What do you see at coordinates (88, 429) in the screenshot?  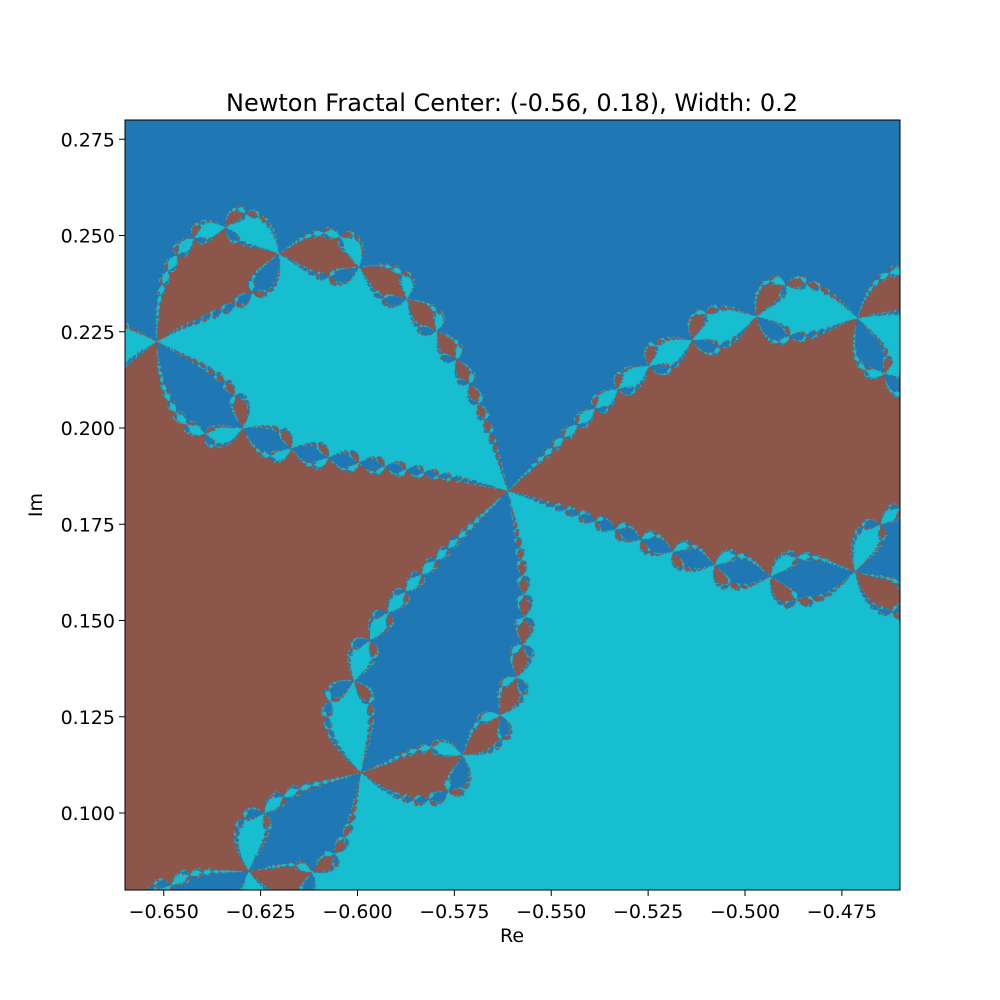 I see `y-tick-label: 0.200` at bounding box center [88, 429].